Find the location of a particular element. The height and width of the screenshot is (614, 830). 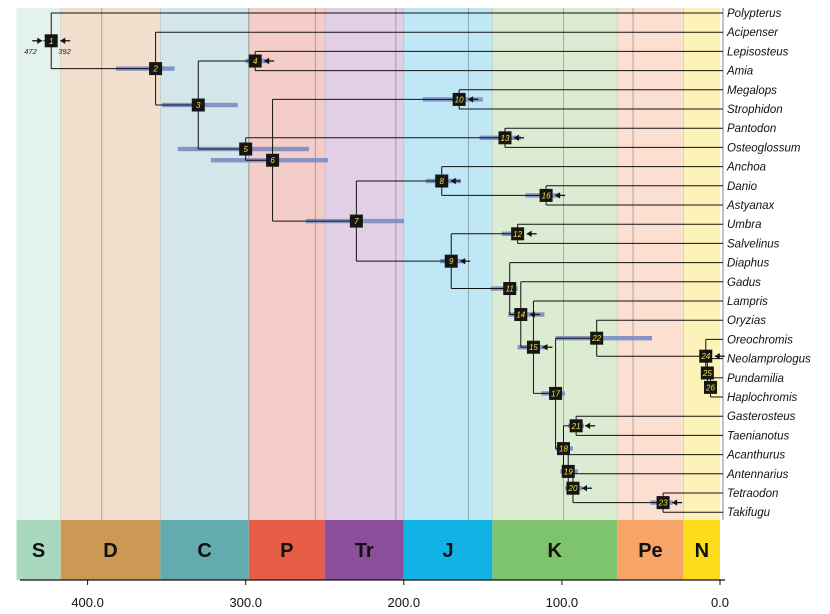

period-bar-P is located at coordinates (286, 550).